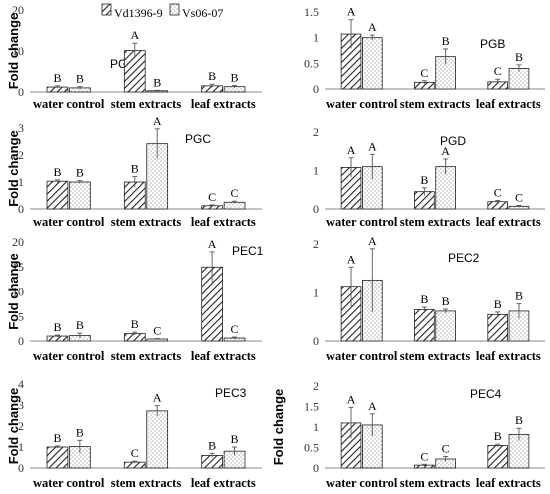 The height and width of the screenshot is (494, 550). I want to click on panel-title: PGC, so click(198, 139).